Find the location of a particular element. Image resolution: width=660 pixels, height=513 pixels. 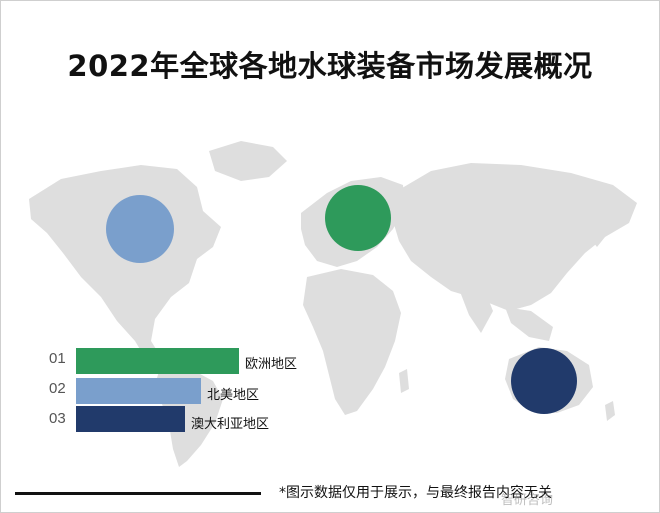

marker-australia is located at coordinates (544, 381).